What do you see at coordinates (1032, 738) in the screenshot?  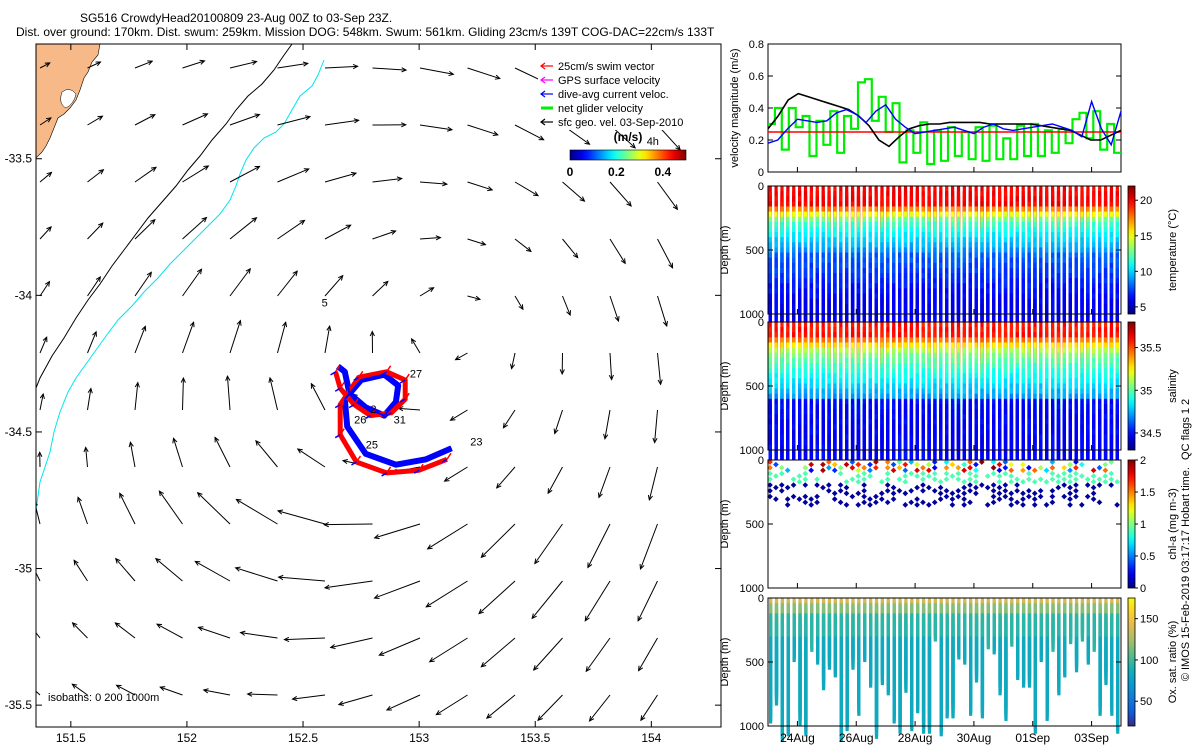 I see `date-tick-label: 01Sep` at bounding box center [1032, 738].